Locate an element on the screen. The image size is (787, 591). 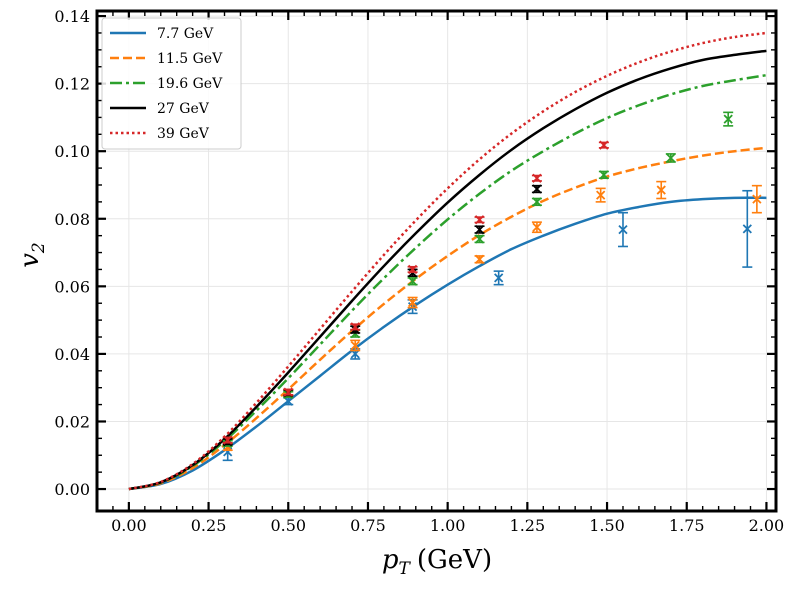
legend: 7.7 GeV 11.5 GeV 19.6 GeV 27 GeV 39 GeV is located at coordinates (171, 83).